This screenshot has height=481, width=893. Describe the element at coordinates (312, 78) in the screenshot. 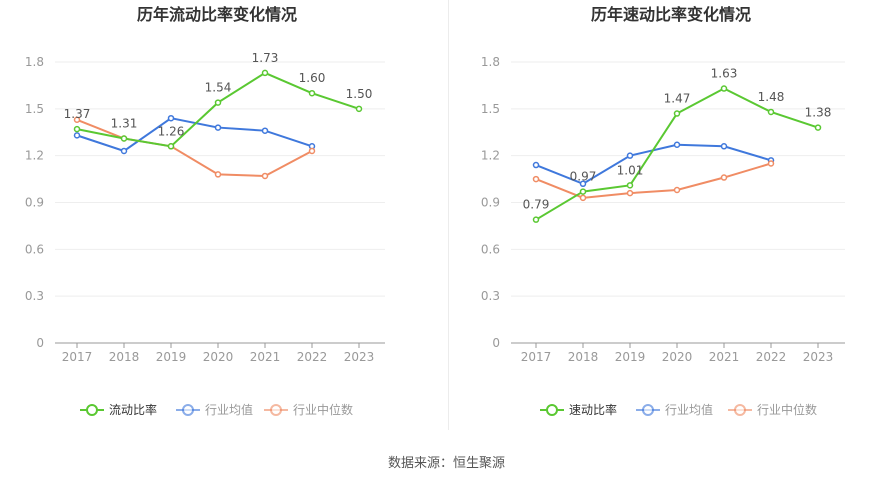

I see `data-label: 1.60` at that location.